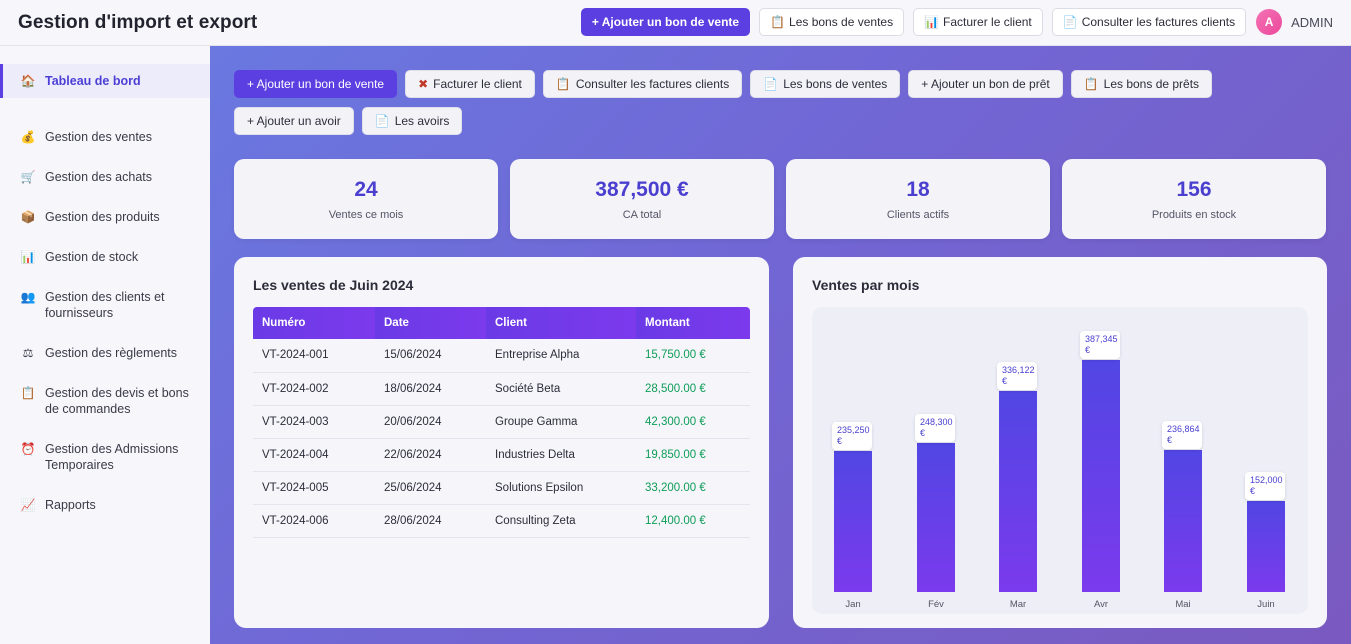 The width and height of the screenshot is (1351, 644). Describe the element at coordinates (1018, 491) in the screenshot. I see `chart-bar-mar` at that location.